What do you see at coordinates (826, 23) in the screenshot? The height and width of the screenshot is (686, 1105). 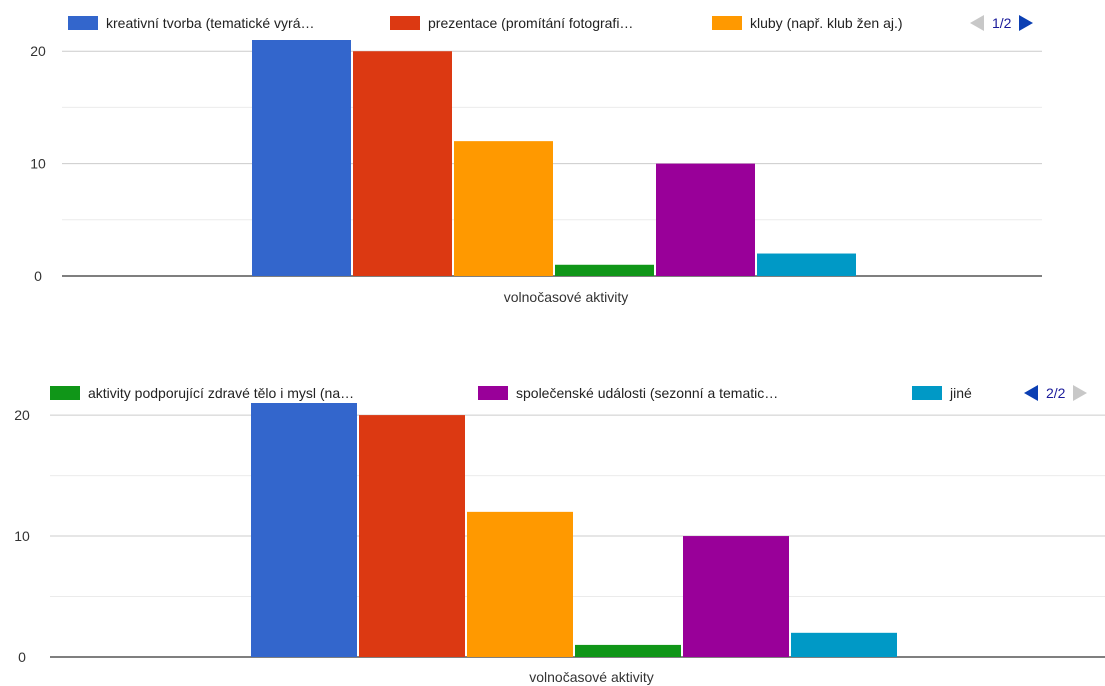 I see `legend-label: kluby (např. klub žen aj.)` at bounding box center [826, 23].